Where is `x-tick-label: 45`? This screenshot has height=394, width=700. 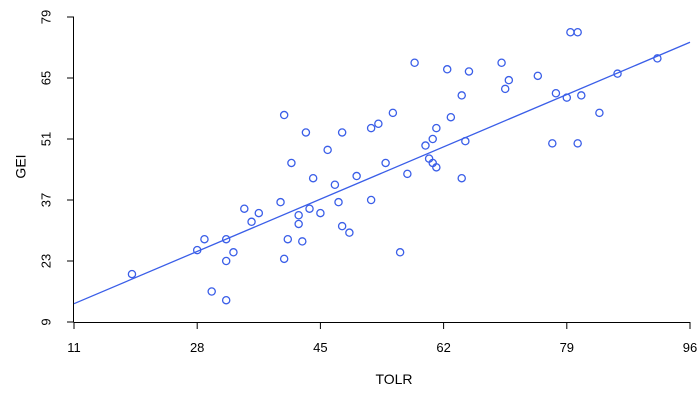 x-tick-label: 45 is located at coordinates (320, 347).